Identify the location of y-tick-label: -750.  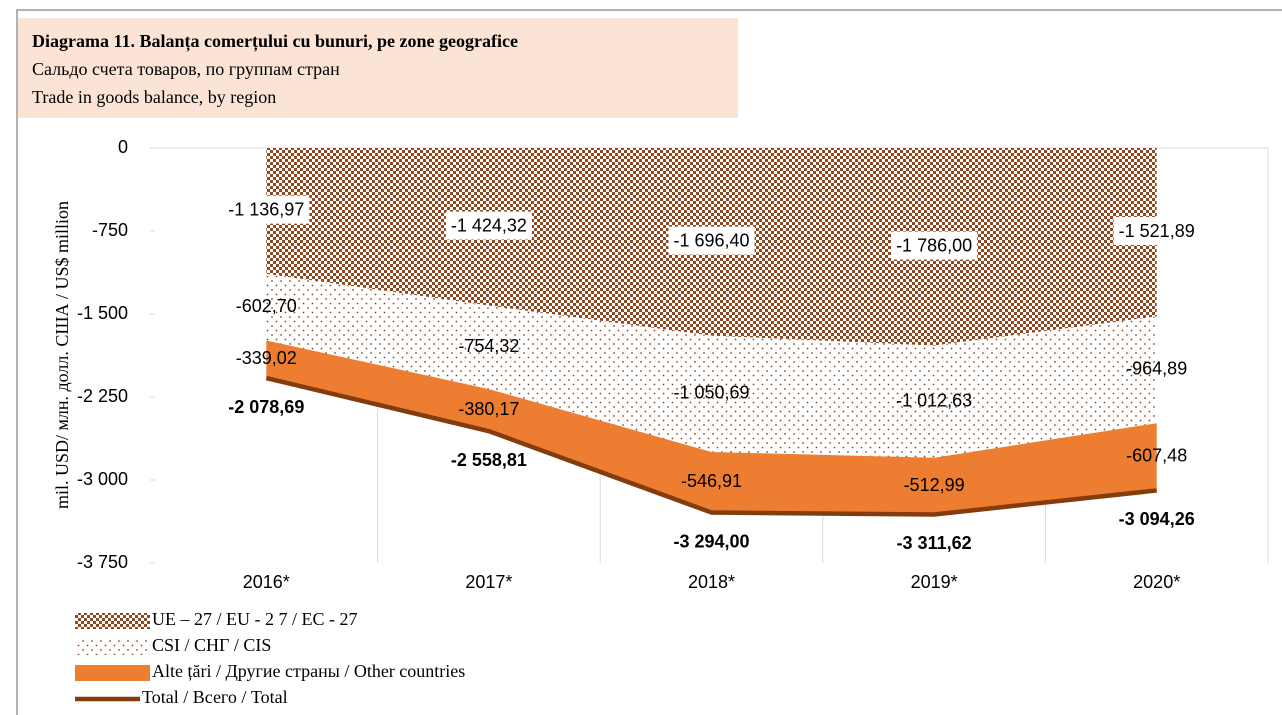
(110, 230).